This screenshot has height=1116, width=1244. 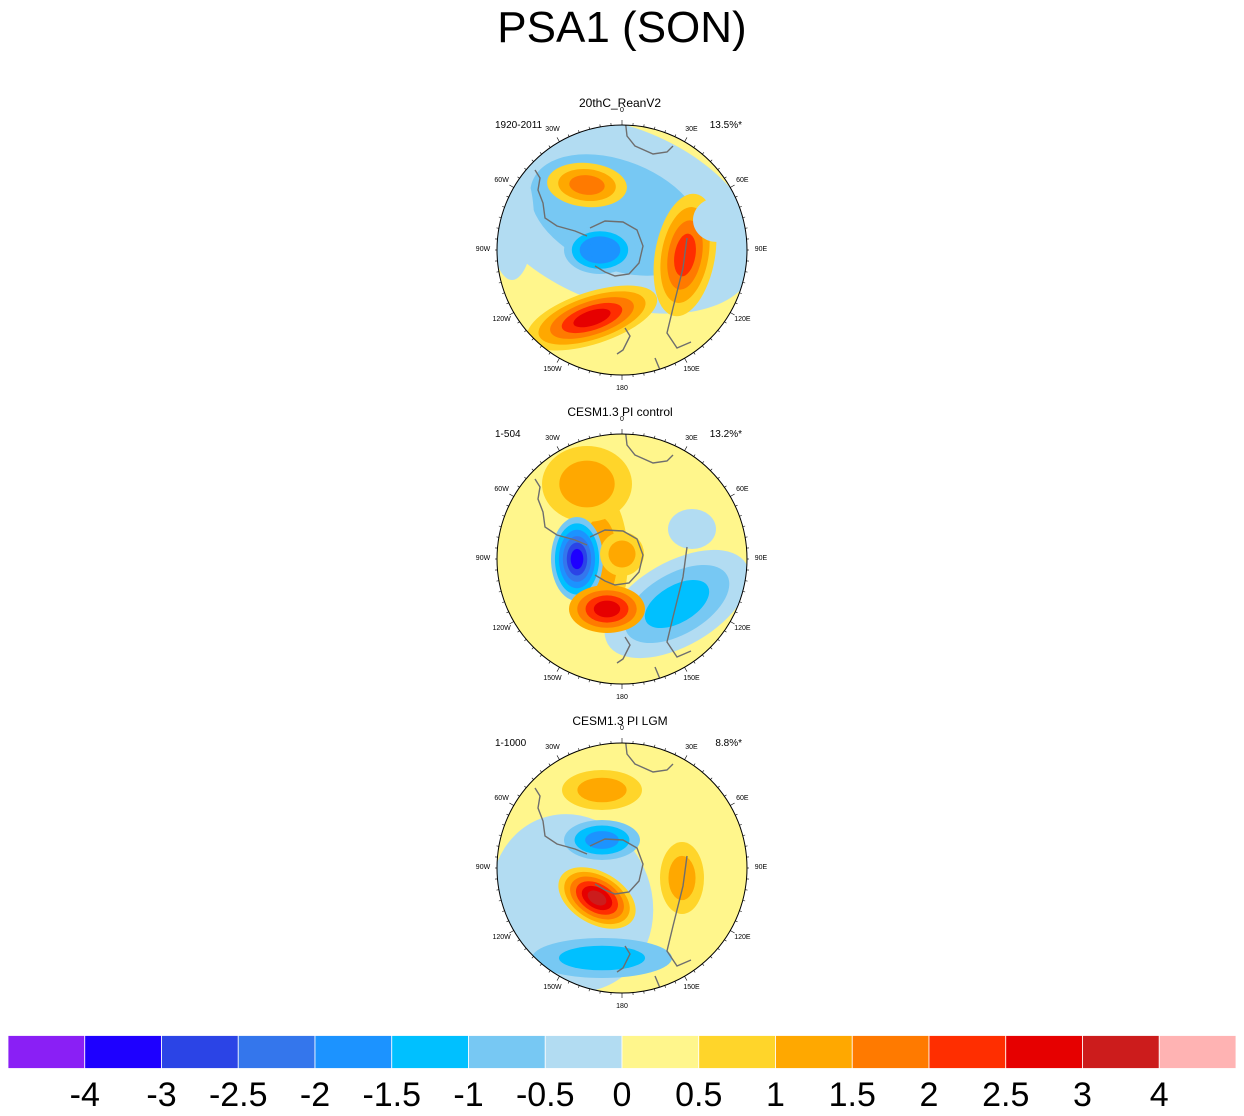 What do you see at coordinates (622, 868) in the screenshot?
I see `polar-map` at bounding box center [622, 868].